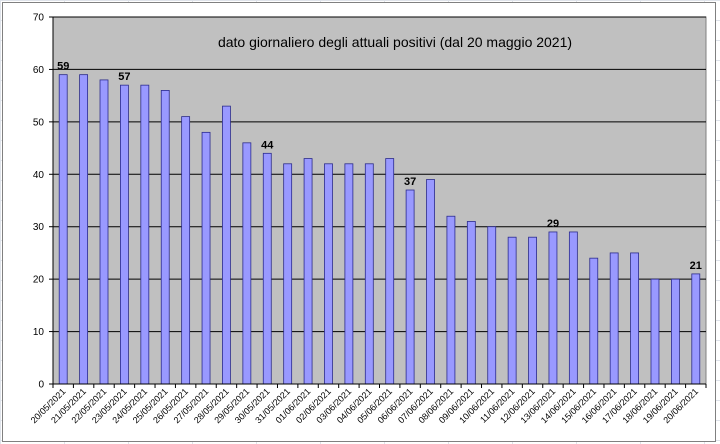 This screenshot has height=444, width=720. I want to click on data-label: 21, so click(696, 266).